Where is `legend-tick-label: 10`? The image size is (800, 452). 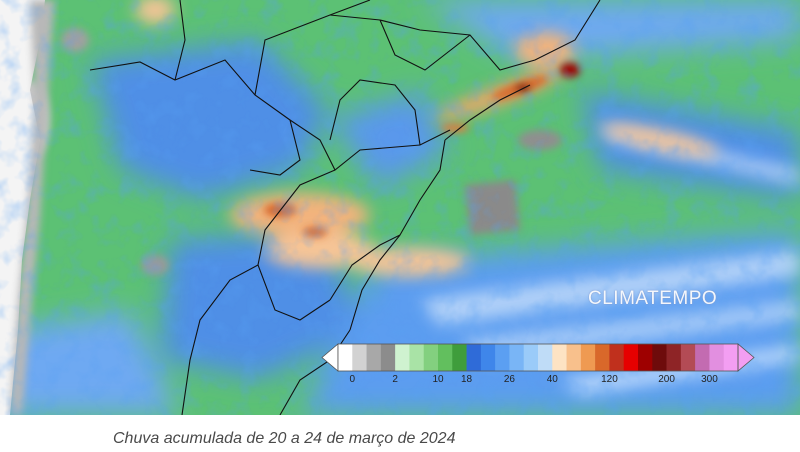 legend-tick-label: 10 is located at coordinates (438, 379).